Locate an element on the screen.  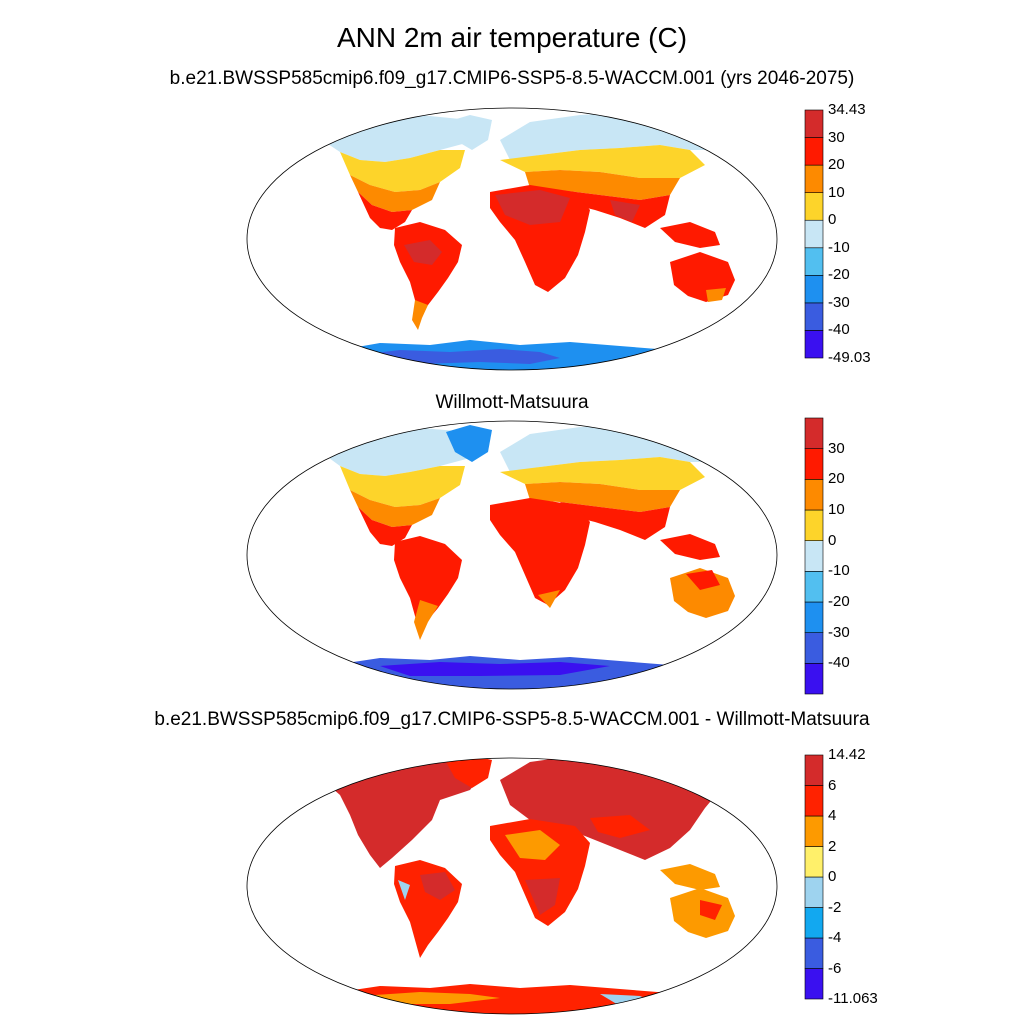
colorbar-3-label: -2 is located at coordinates (835, 907).